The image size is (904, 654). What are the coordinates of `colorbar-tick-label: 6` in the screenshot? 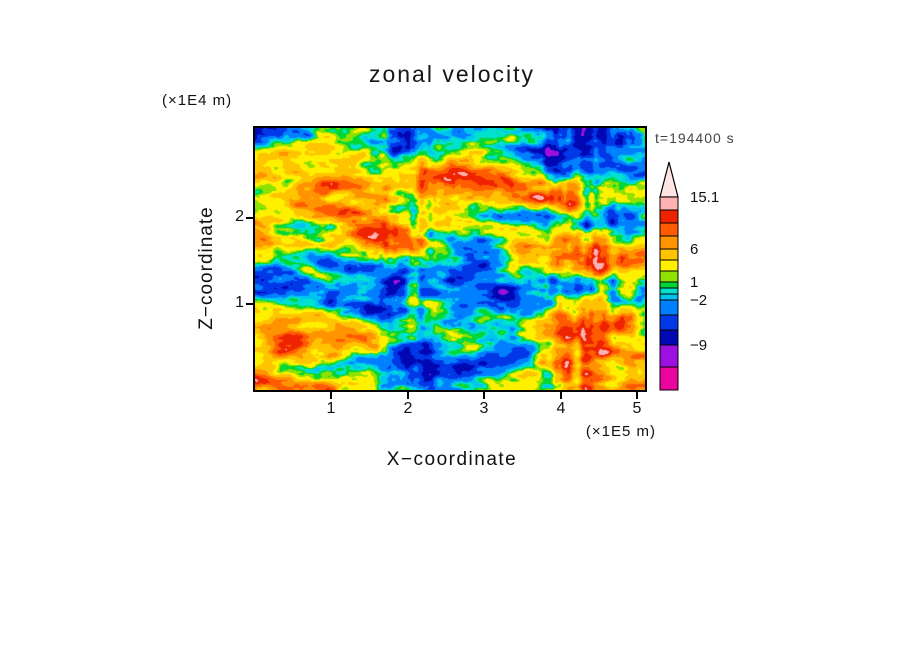 It's located at (694, 249).